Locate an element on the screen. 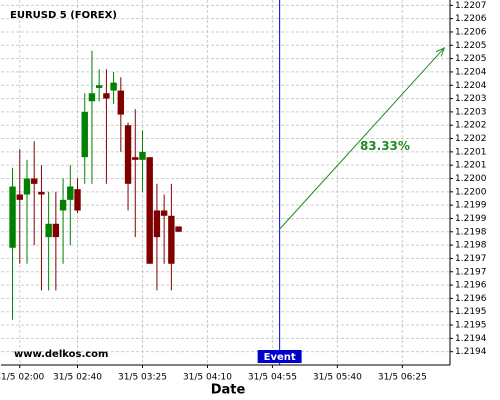  y-tick-label: 1.2207 is located at coordinates (471, 6).